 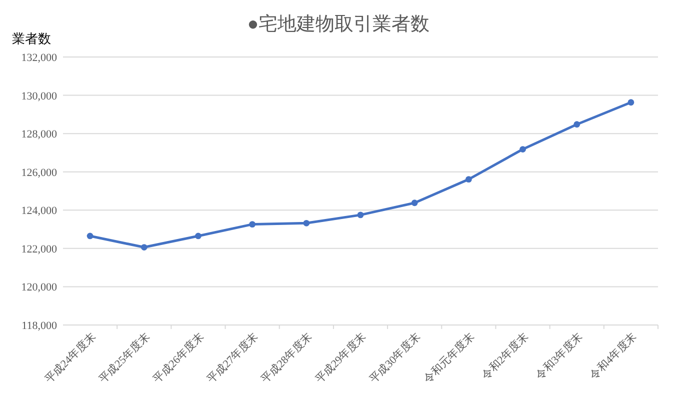 What do you see at coordinates (232, 358) in the screenshot?
I see `x-tick-label: 平成27年度末` at bounding box center [232, 358].